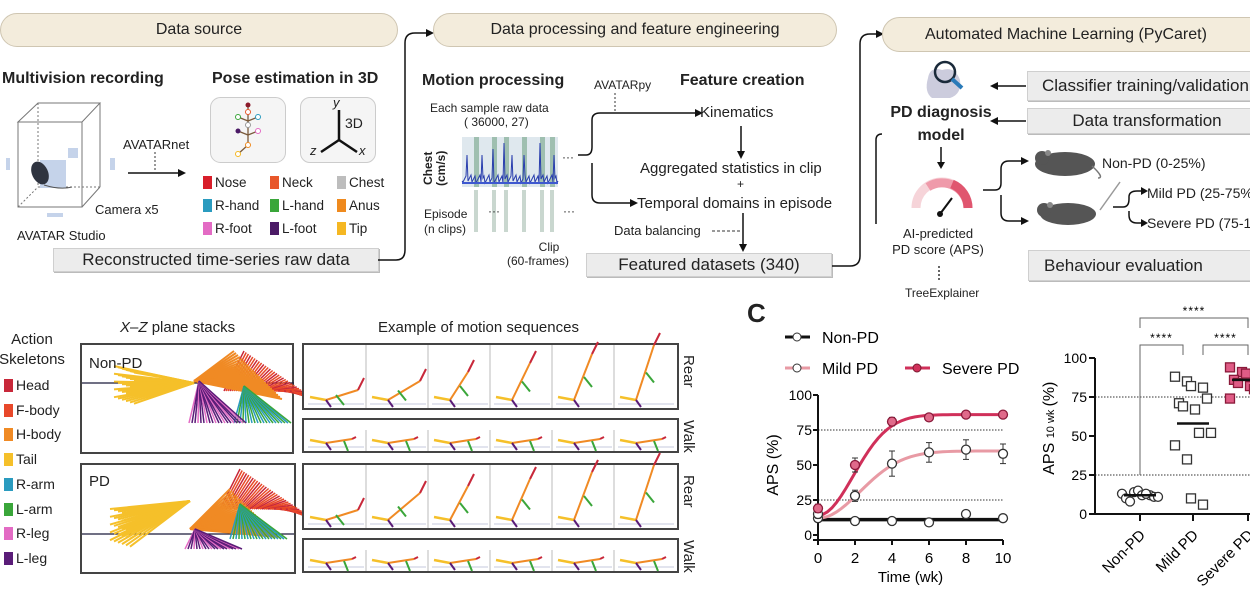 The width and height of the screenshot is (1250, 616). I want to click on keypoint-legend-item: Tip, so click(352, 228).